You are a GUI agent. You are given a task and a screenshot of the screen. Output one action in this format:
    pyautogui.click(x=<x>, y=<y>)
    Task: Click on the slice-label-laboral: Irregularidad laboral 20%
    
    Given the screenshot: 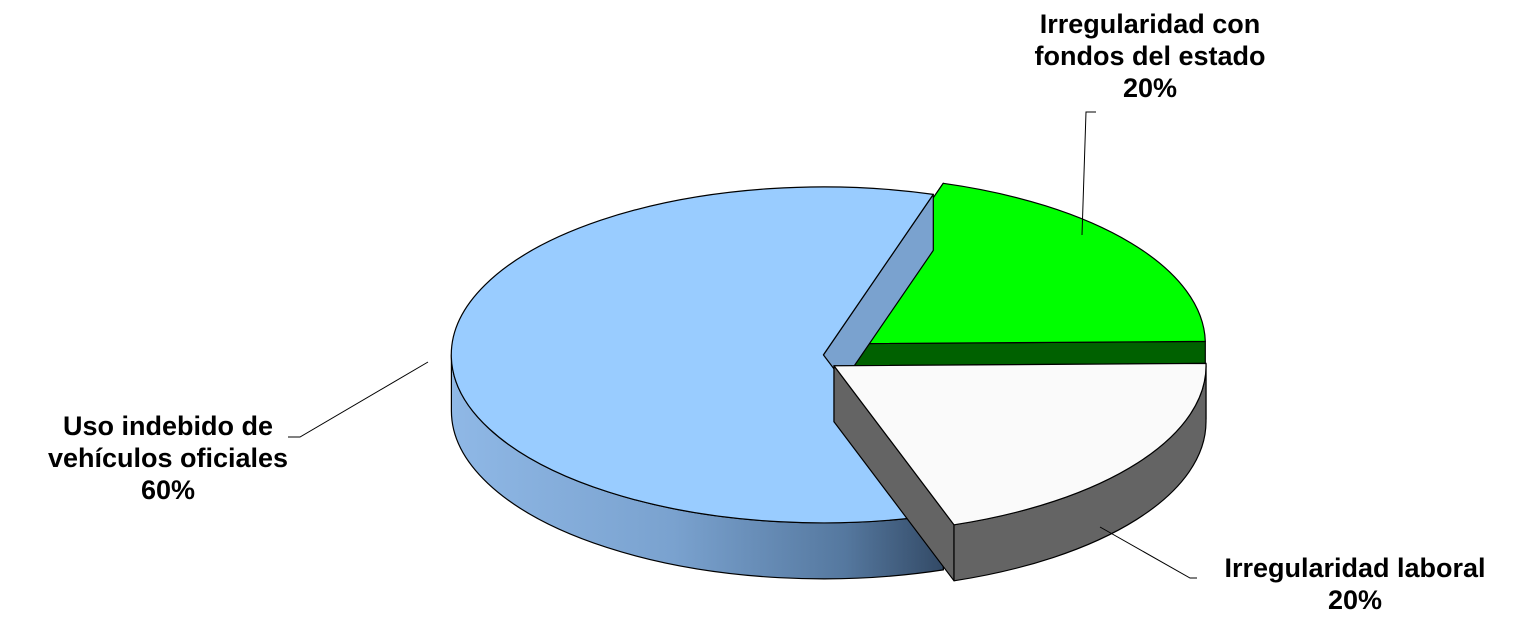 What is the action you would take?
    pyautogui.click(x=1355, y=584)
    